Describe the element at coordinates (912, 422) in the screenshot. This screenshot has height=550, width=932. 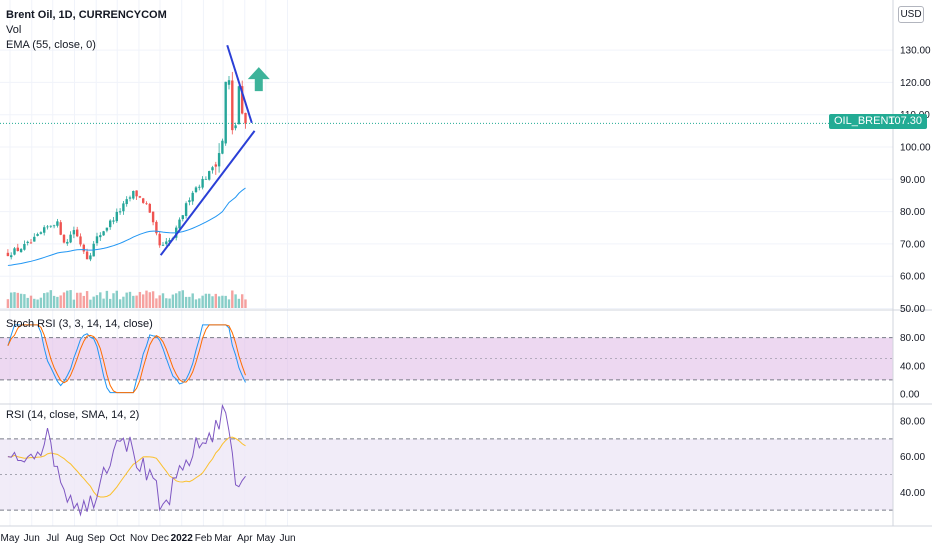
I see `rsi-y-tick-label: 80.00` at that location.